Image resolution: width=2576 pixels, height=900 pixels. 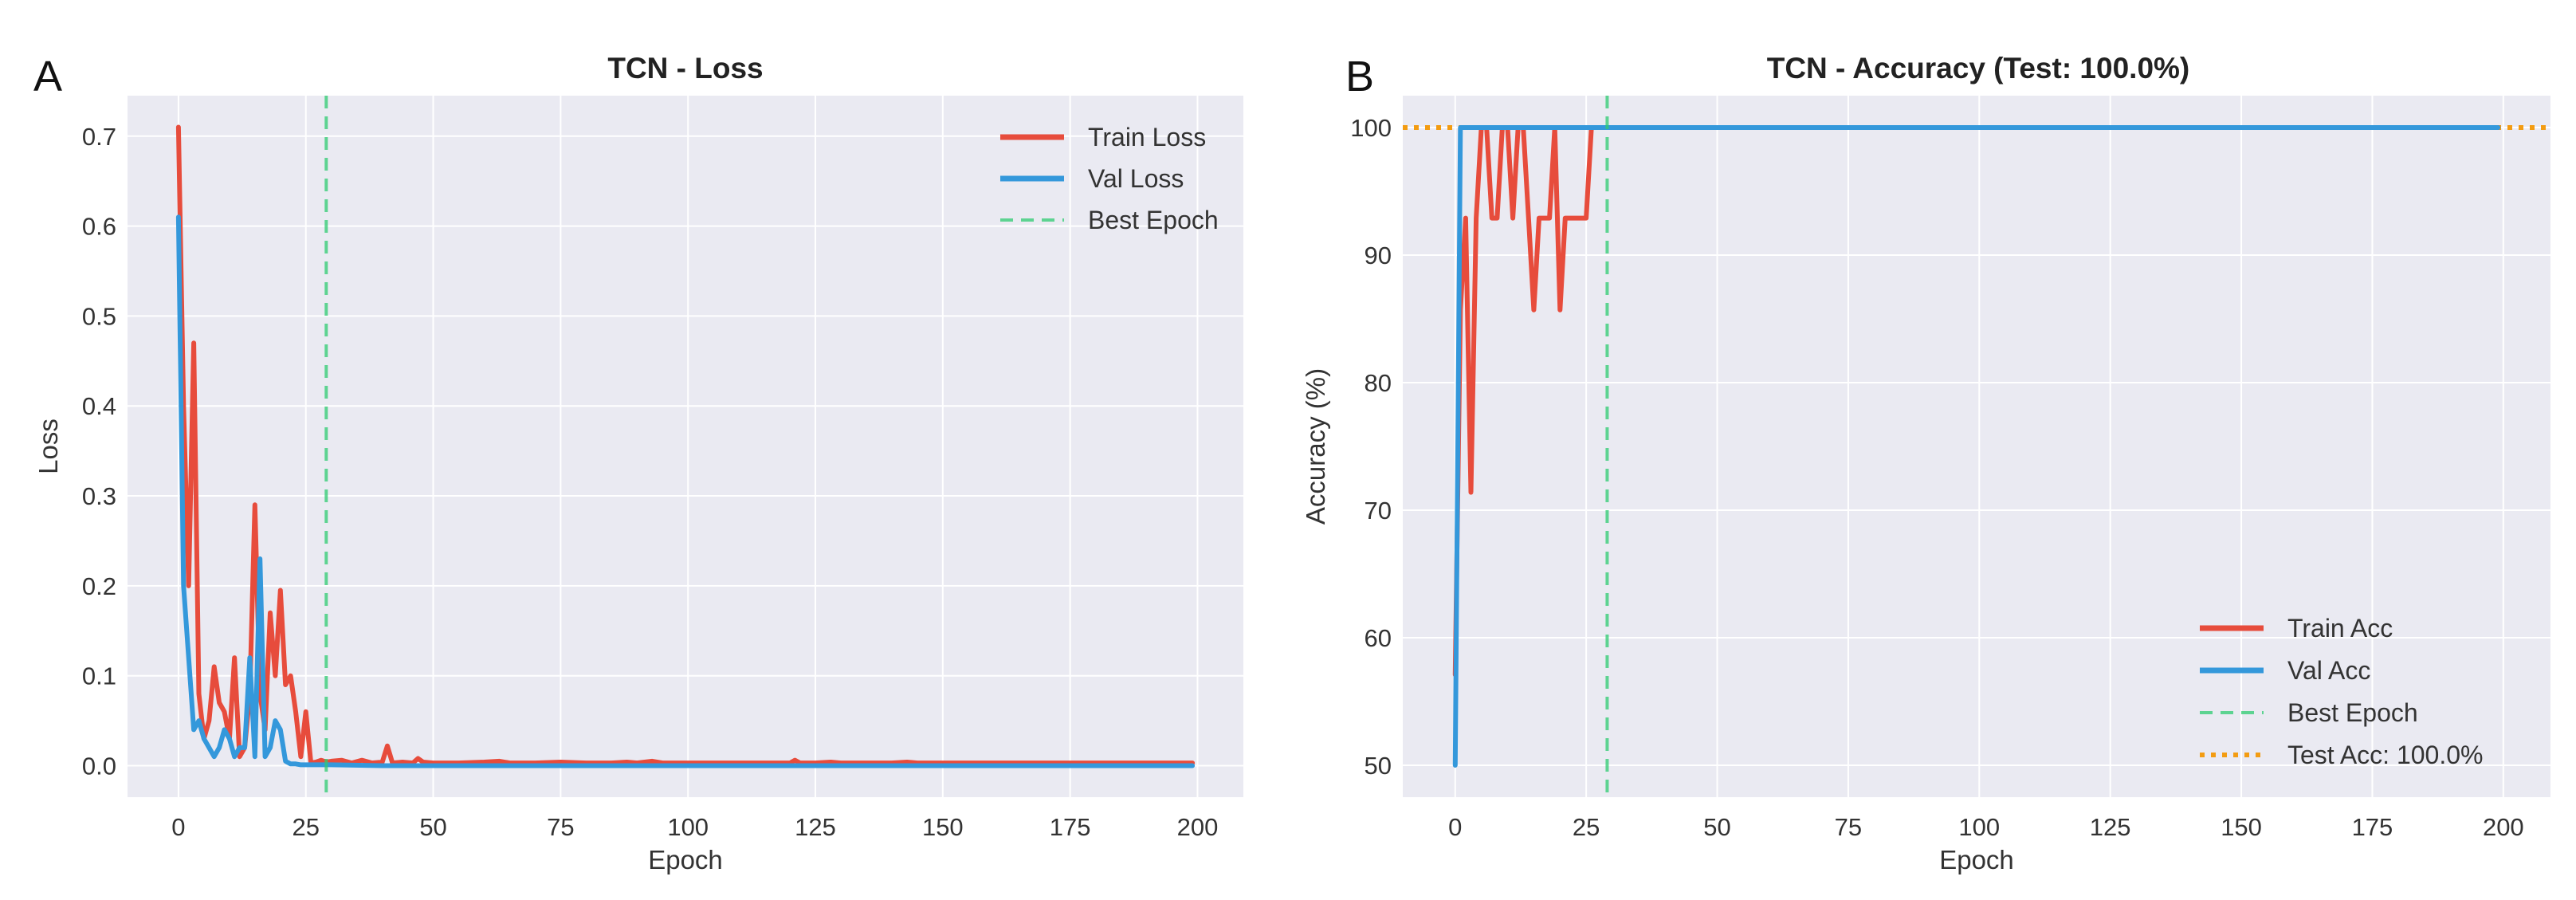 What do you see at coordinates (1371, 128) in the screenshot?
I see `y-tick-label: 100` at bounding box center [1371, 128].